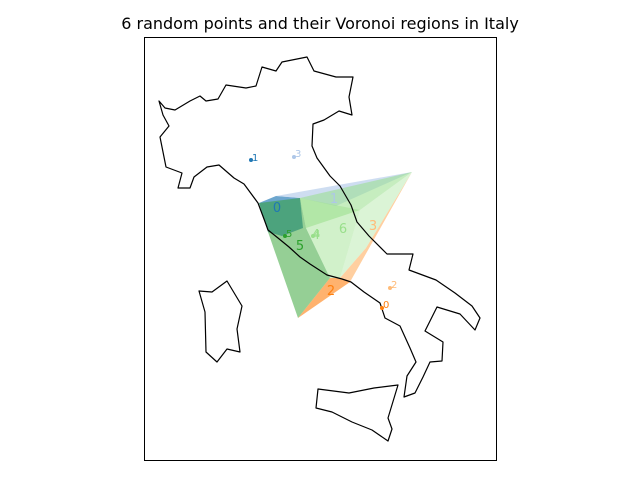  Describe the element at coordinates (386, 305) in the screenshot. I see `point-label-0: 0` at that location.